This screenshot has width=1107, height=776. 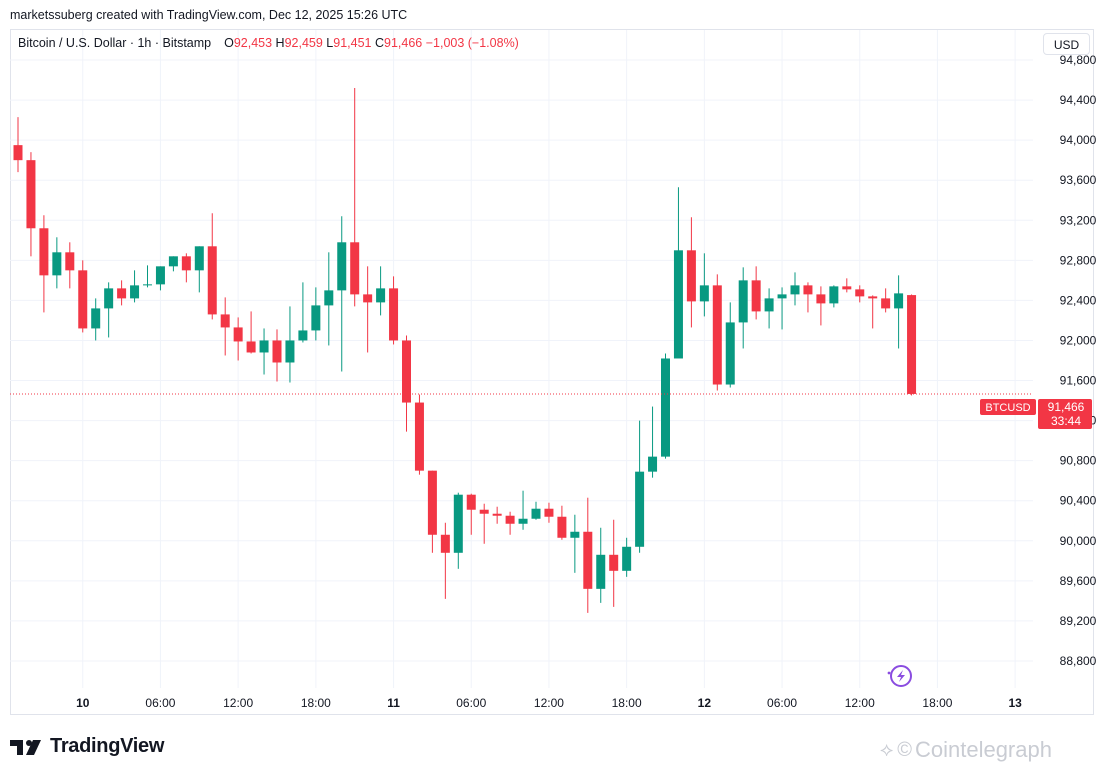 What do you see at coordinates (899, 676) in the screenshot?
I see `lightning-badge-icon` at bounding box center [899, 676].